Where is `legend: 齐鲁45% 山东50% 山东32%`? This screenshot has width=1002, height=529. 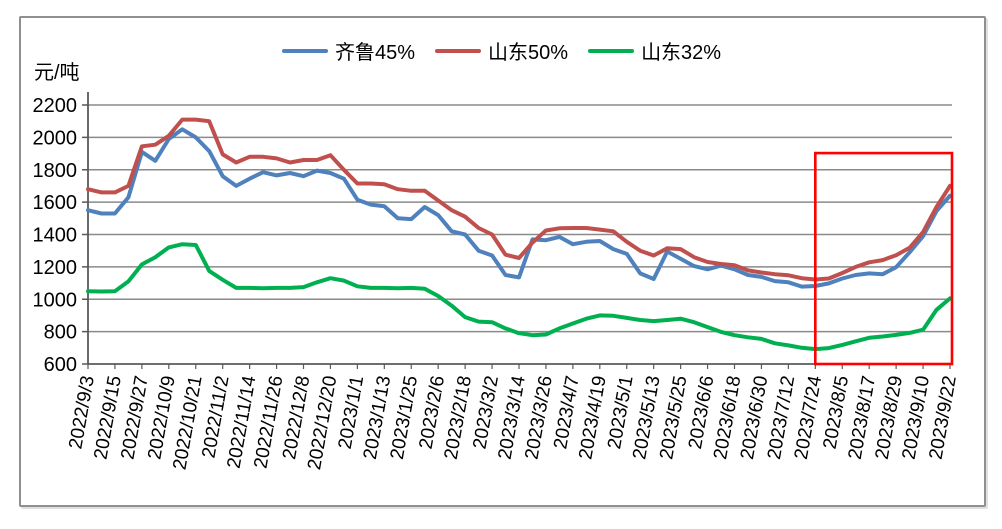
legend: 齐鲁45% 山东50% 山东32% is located at coordinates (501, 50).